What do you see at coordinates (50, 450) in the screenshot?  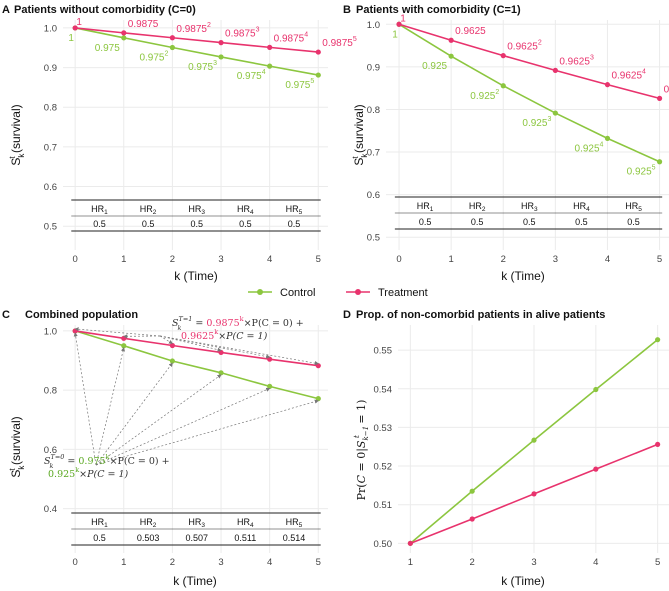 I see `panel-c-ytick-label: 0.6` at bounding box center [50, 450].